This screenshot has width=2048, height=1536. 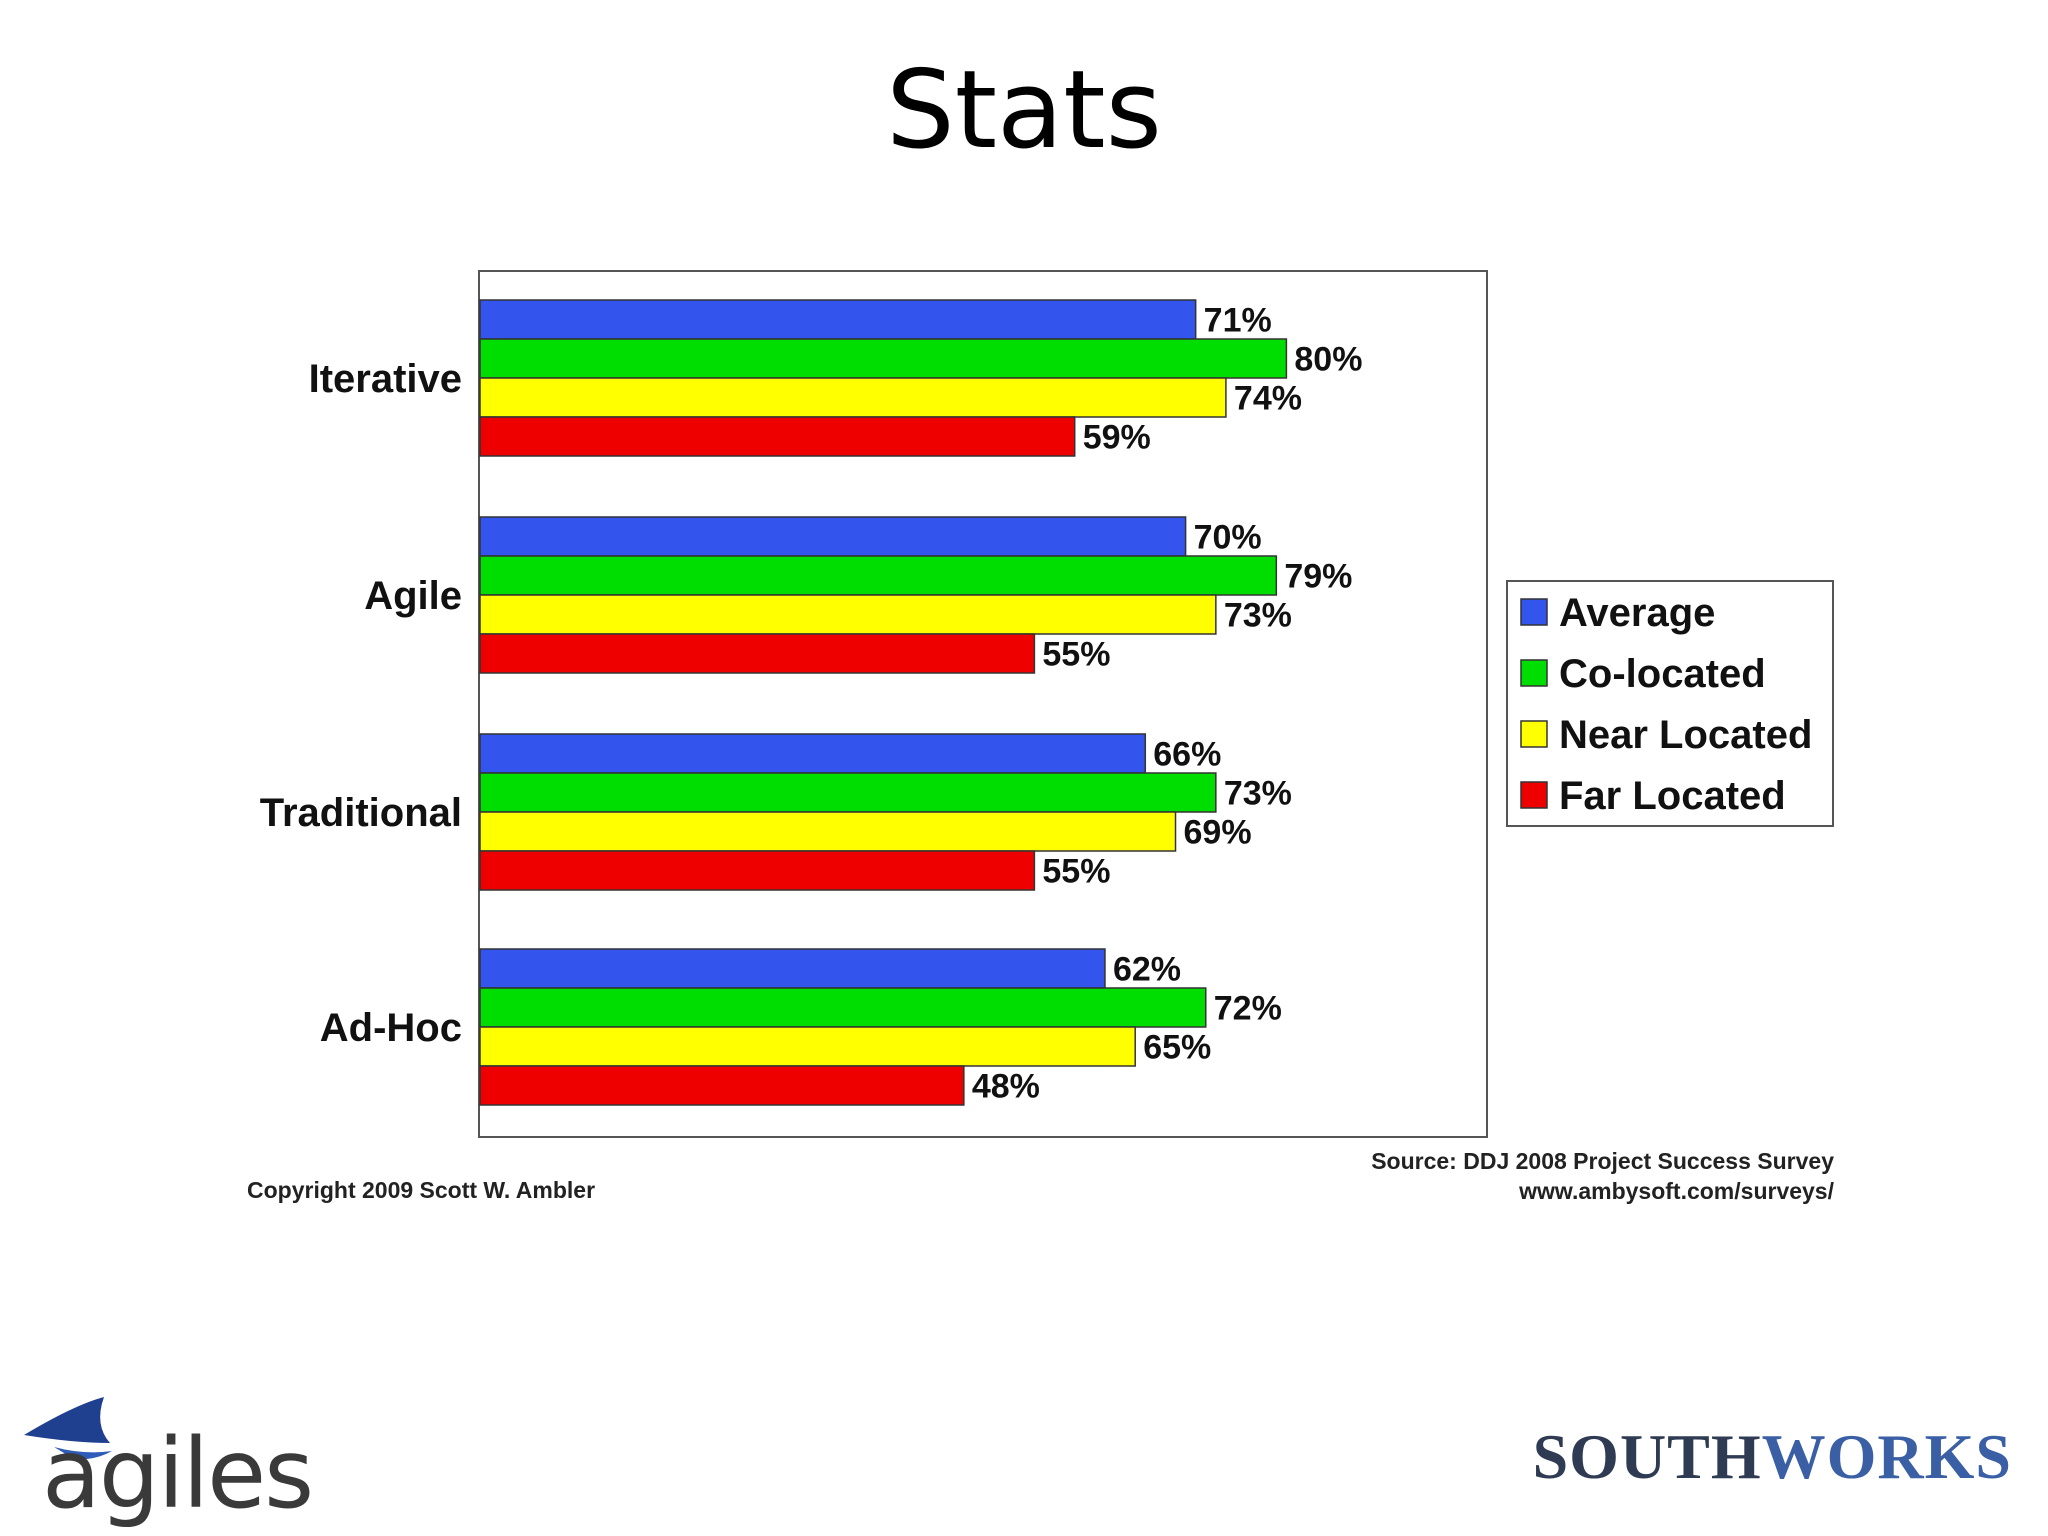 I want to click on legend-swatch-far-located, so click(x=1534, y=795).